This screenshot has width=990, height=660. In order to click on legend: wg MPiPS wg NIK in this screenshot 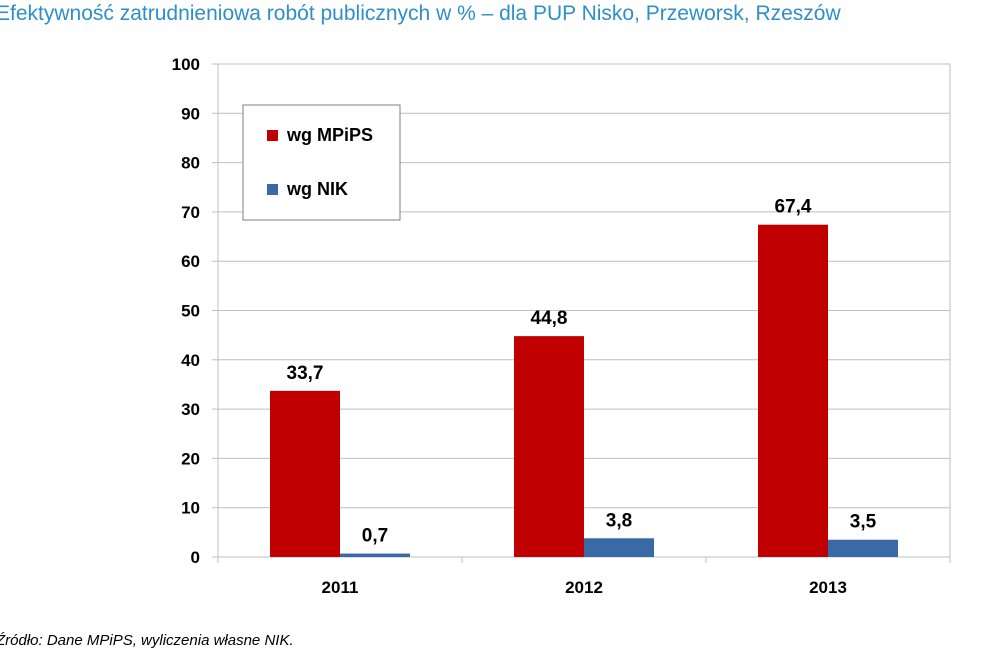, I will do `click(321, 162)`.